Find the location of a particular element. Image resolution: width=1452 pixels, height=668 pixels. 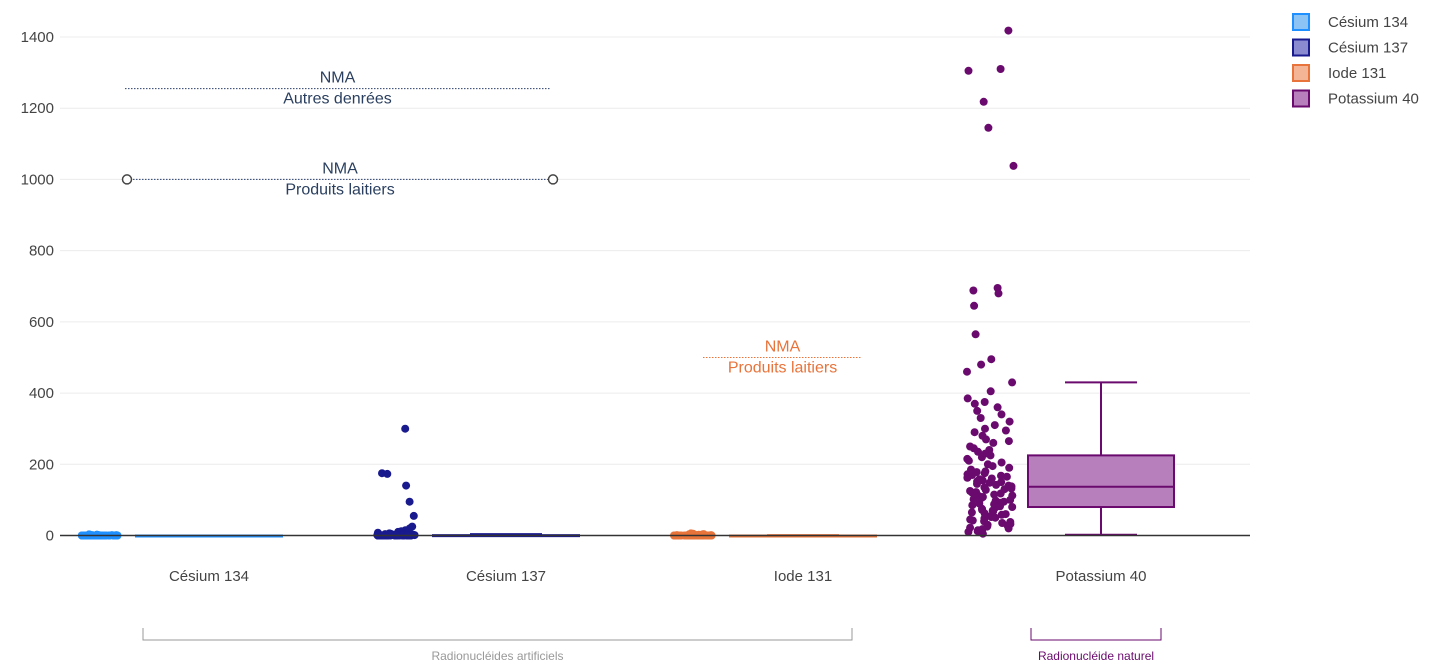

group-bracket is located at coordinates (1096, 634).